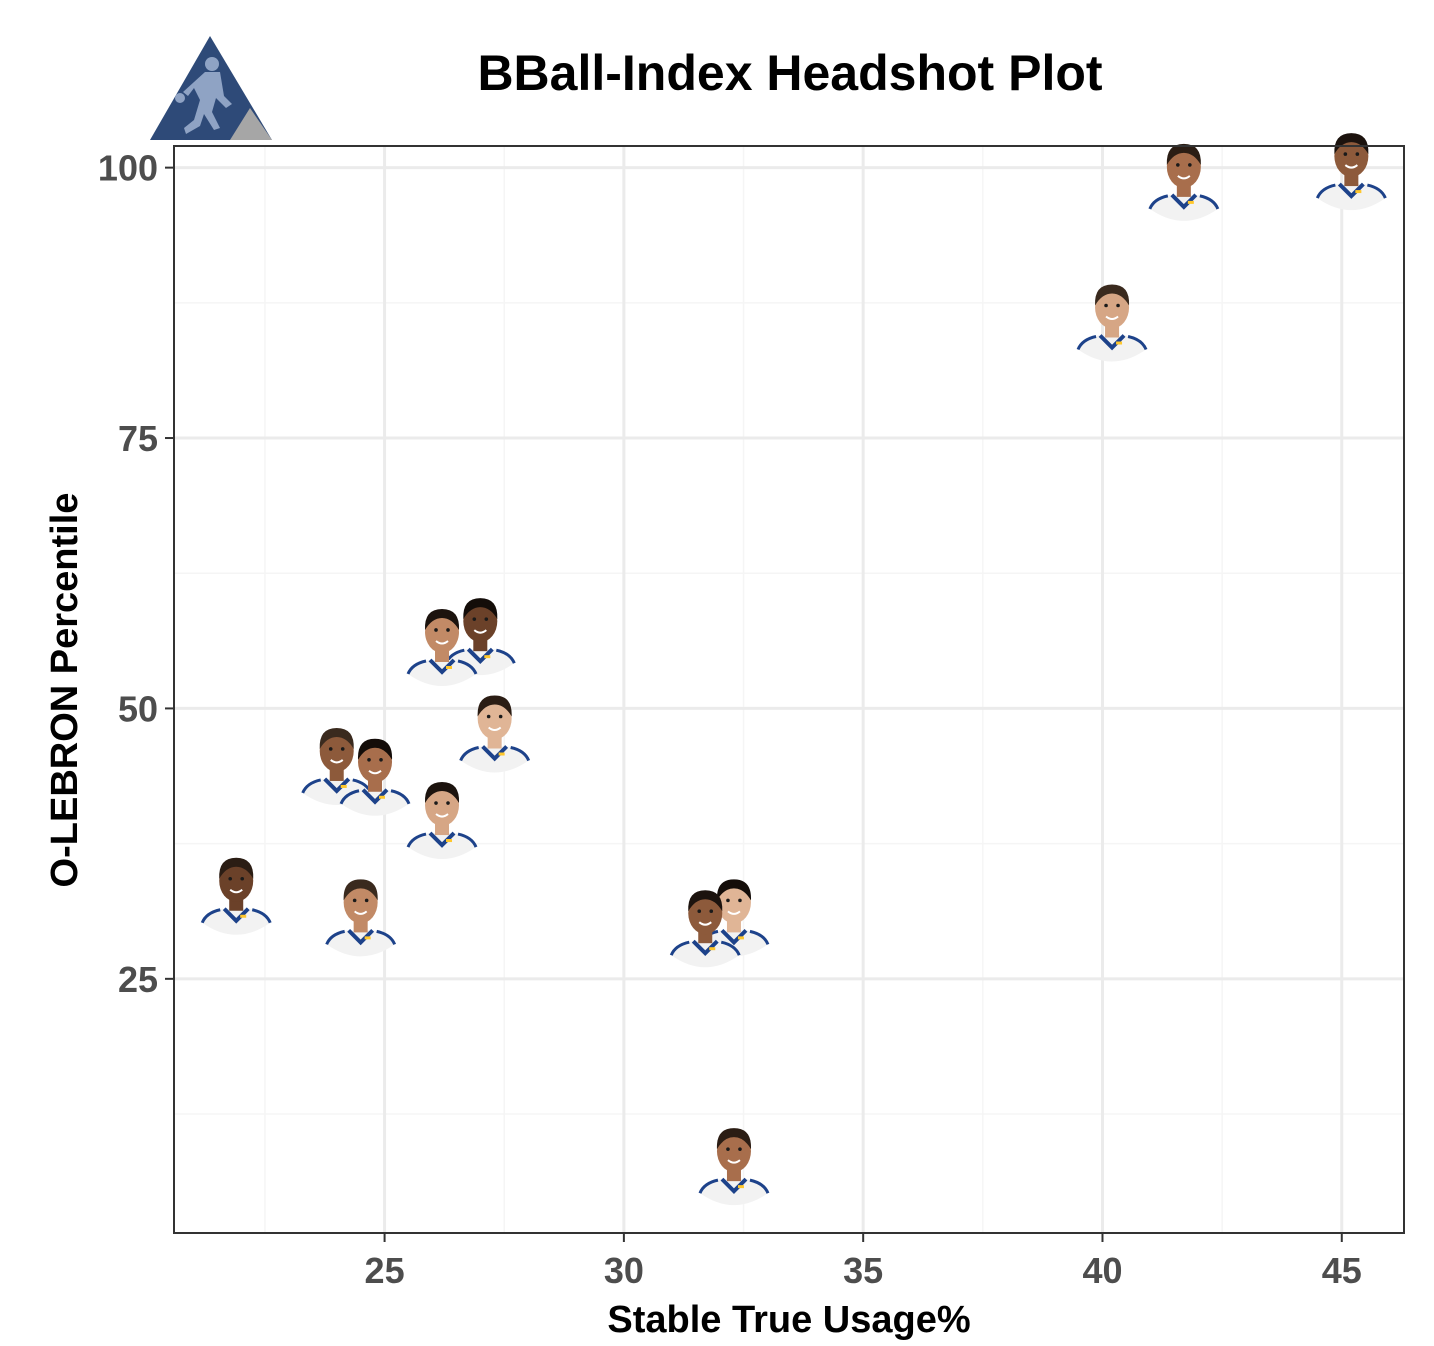 The height and width of the screenshot is (1346, 1434). Describe the element at coordinates (138, 708) in the screenshot. I see `y-tick-label: 50` at that location.